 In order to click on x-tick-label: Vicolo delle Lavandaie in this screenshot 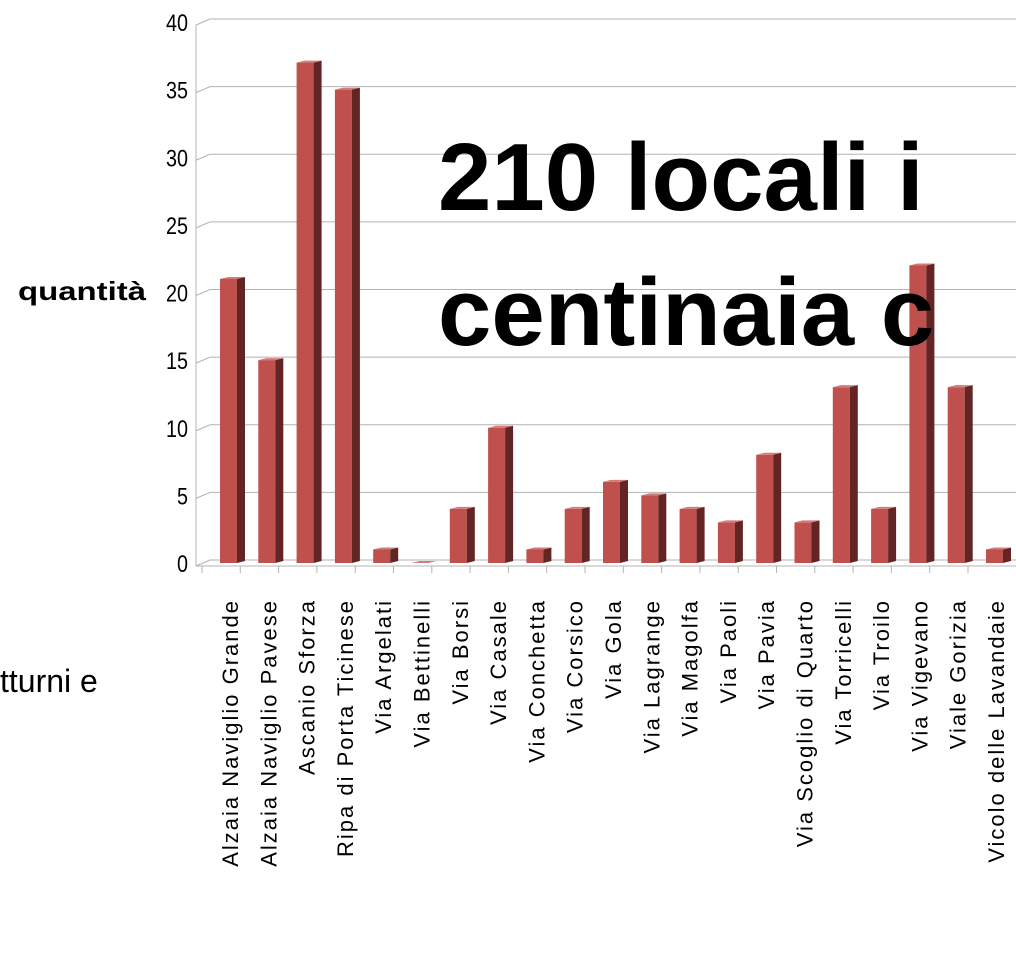, I will do `click(996, 731)`.